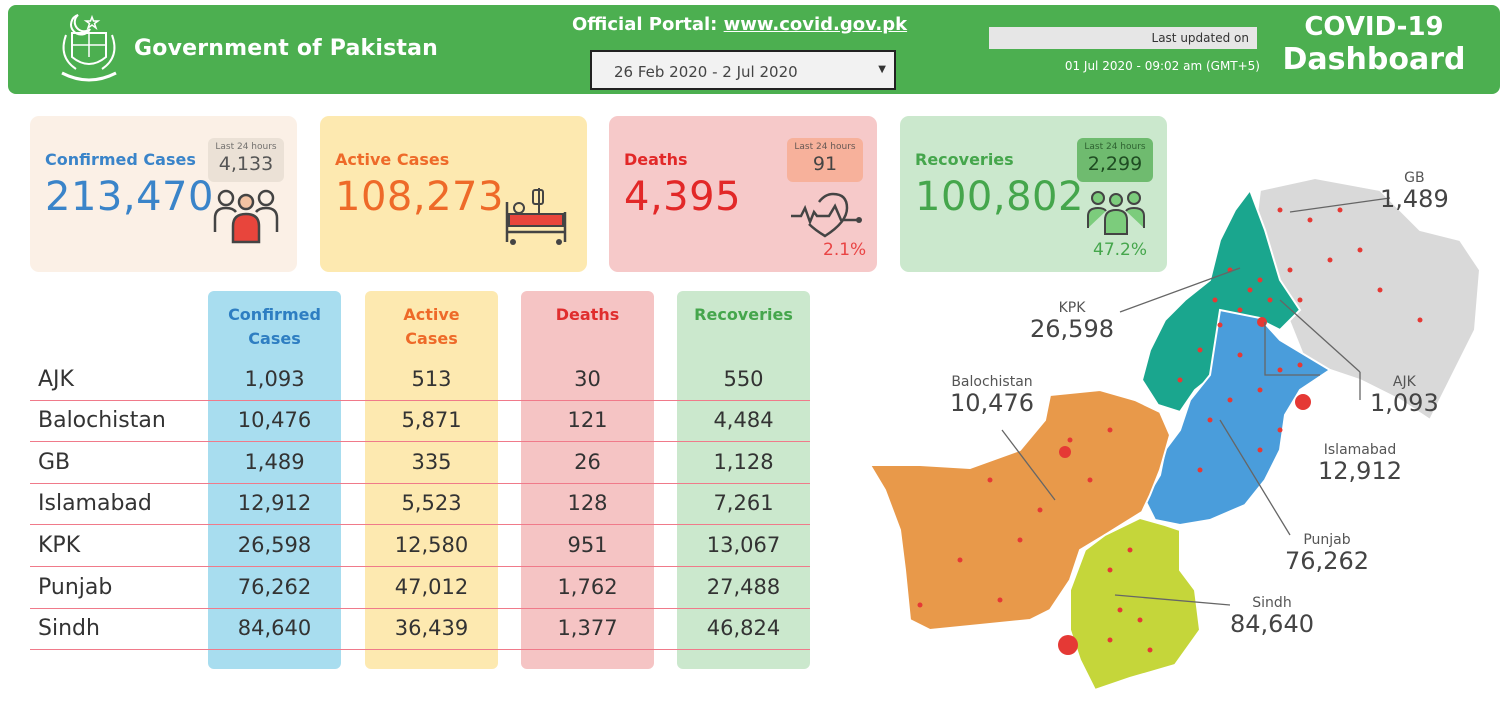 Image resolution: width=1505 pixels, height=701 pixels. What do you see at coordinates (246, 164) in the screenshot?
I see `confirmed-24h-value: 4,133` at bounding box center [246, 164].